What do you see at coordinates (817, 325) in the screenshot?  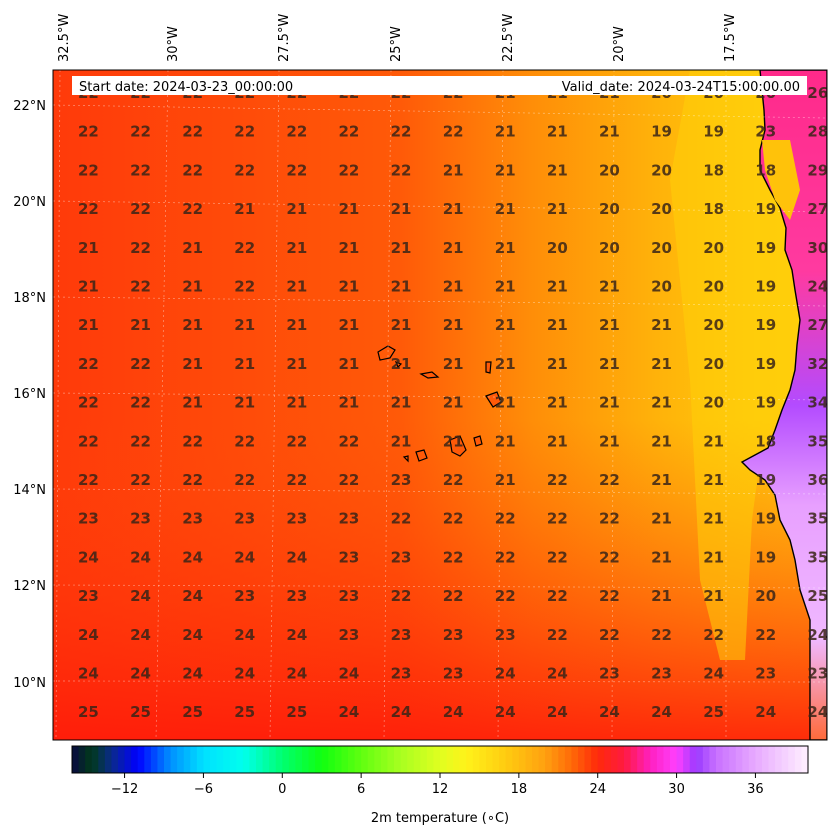 I see `grid-value: 27` at bounding box center [817, 325].